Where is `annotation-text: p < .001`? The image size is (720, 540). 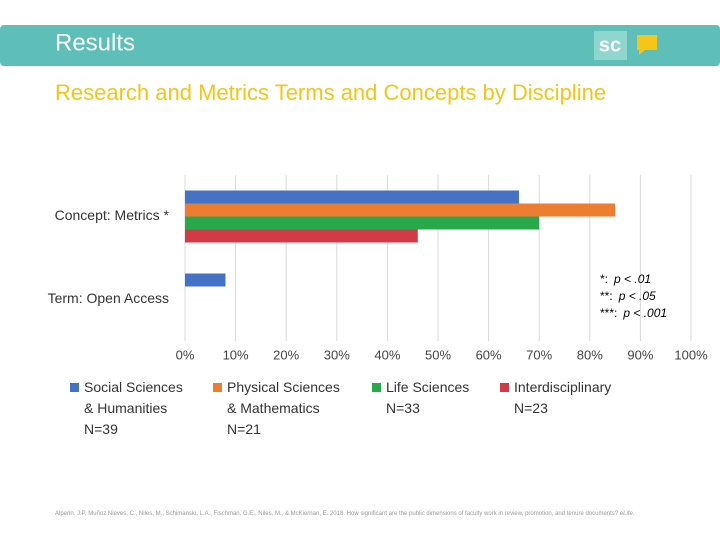 annotation-text: p < .001 is located at coordinates (644, 313).